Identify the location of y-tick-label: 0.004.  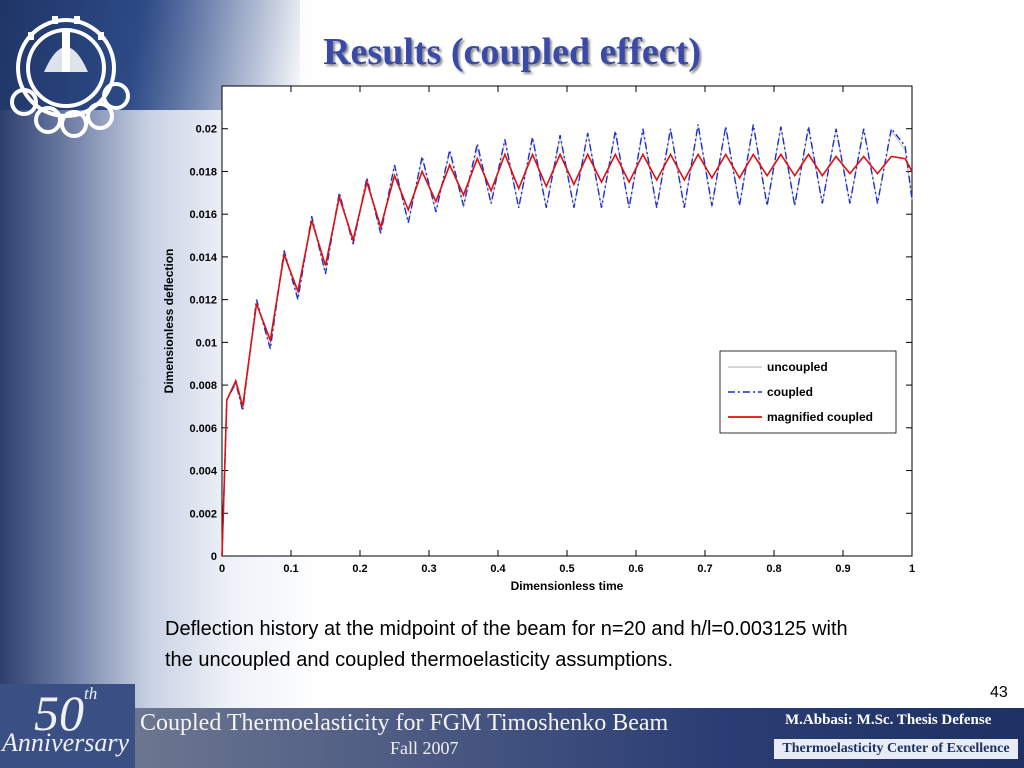
(203, 472).